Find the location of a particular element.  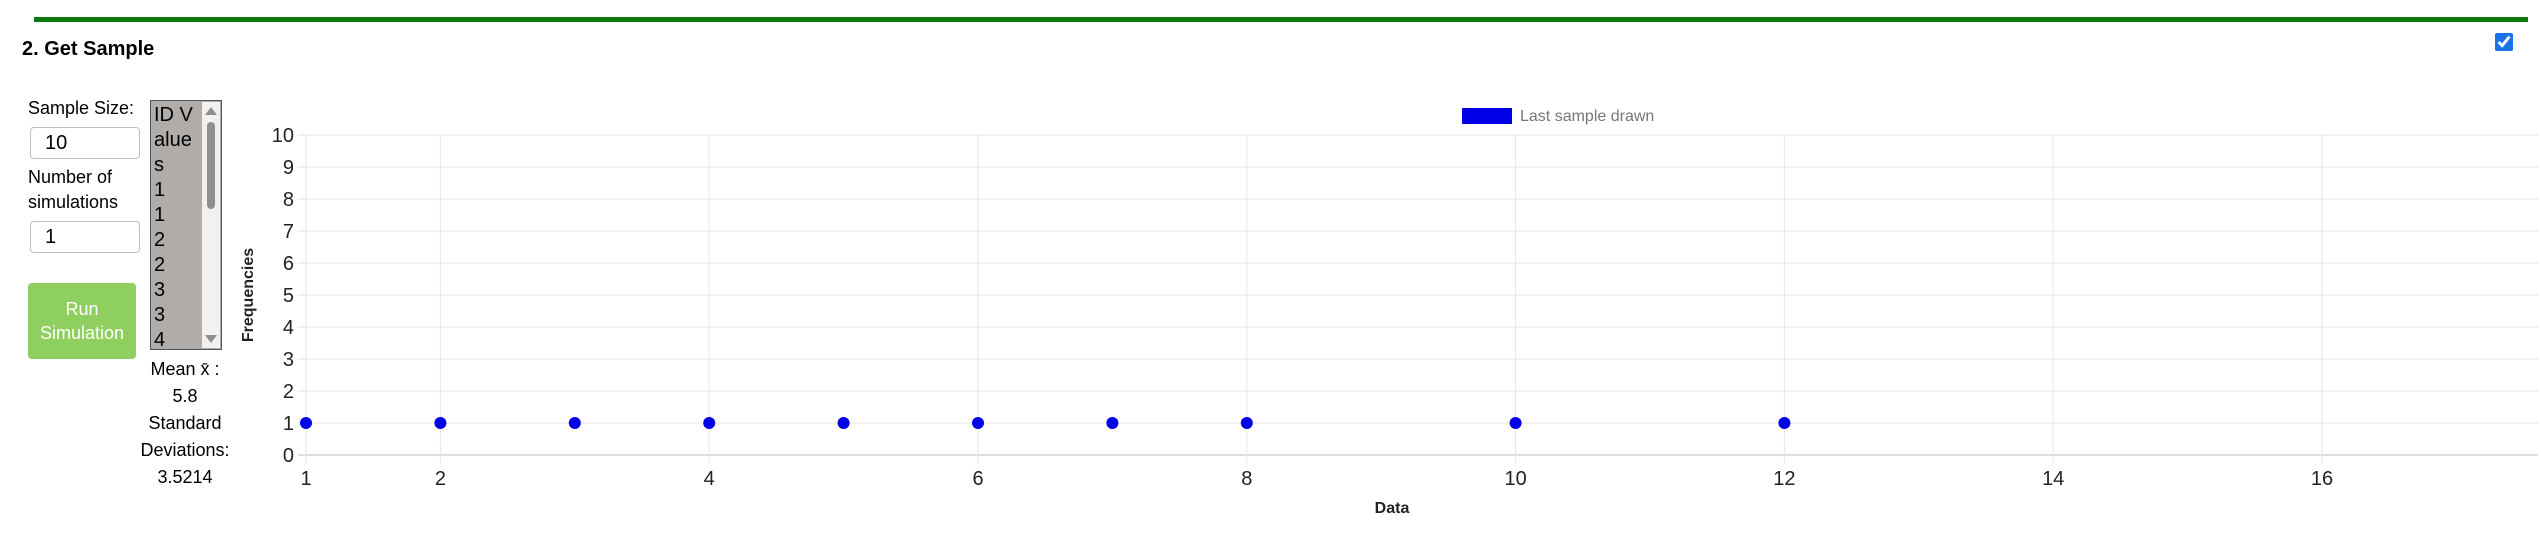

x-tick-label: 14 is located at coordinates (2053, 479).